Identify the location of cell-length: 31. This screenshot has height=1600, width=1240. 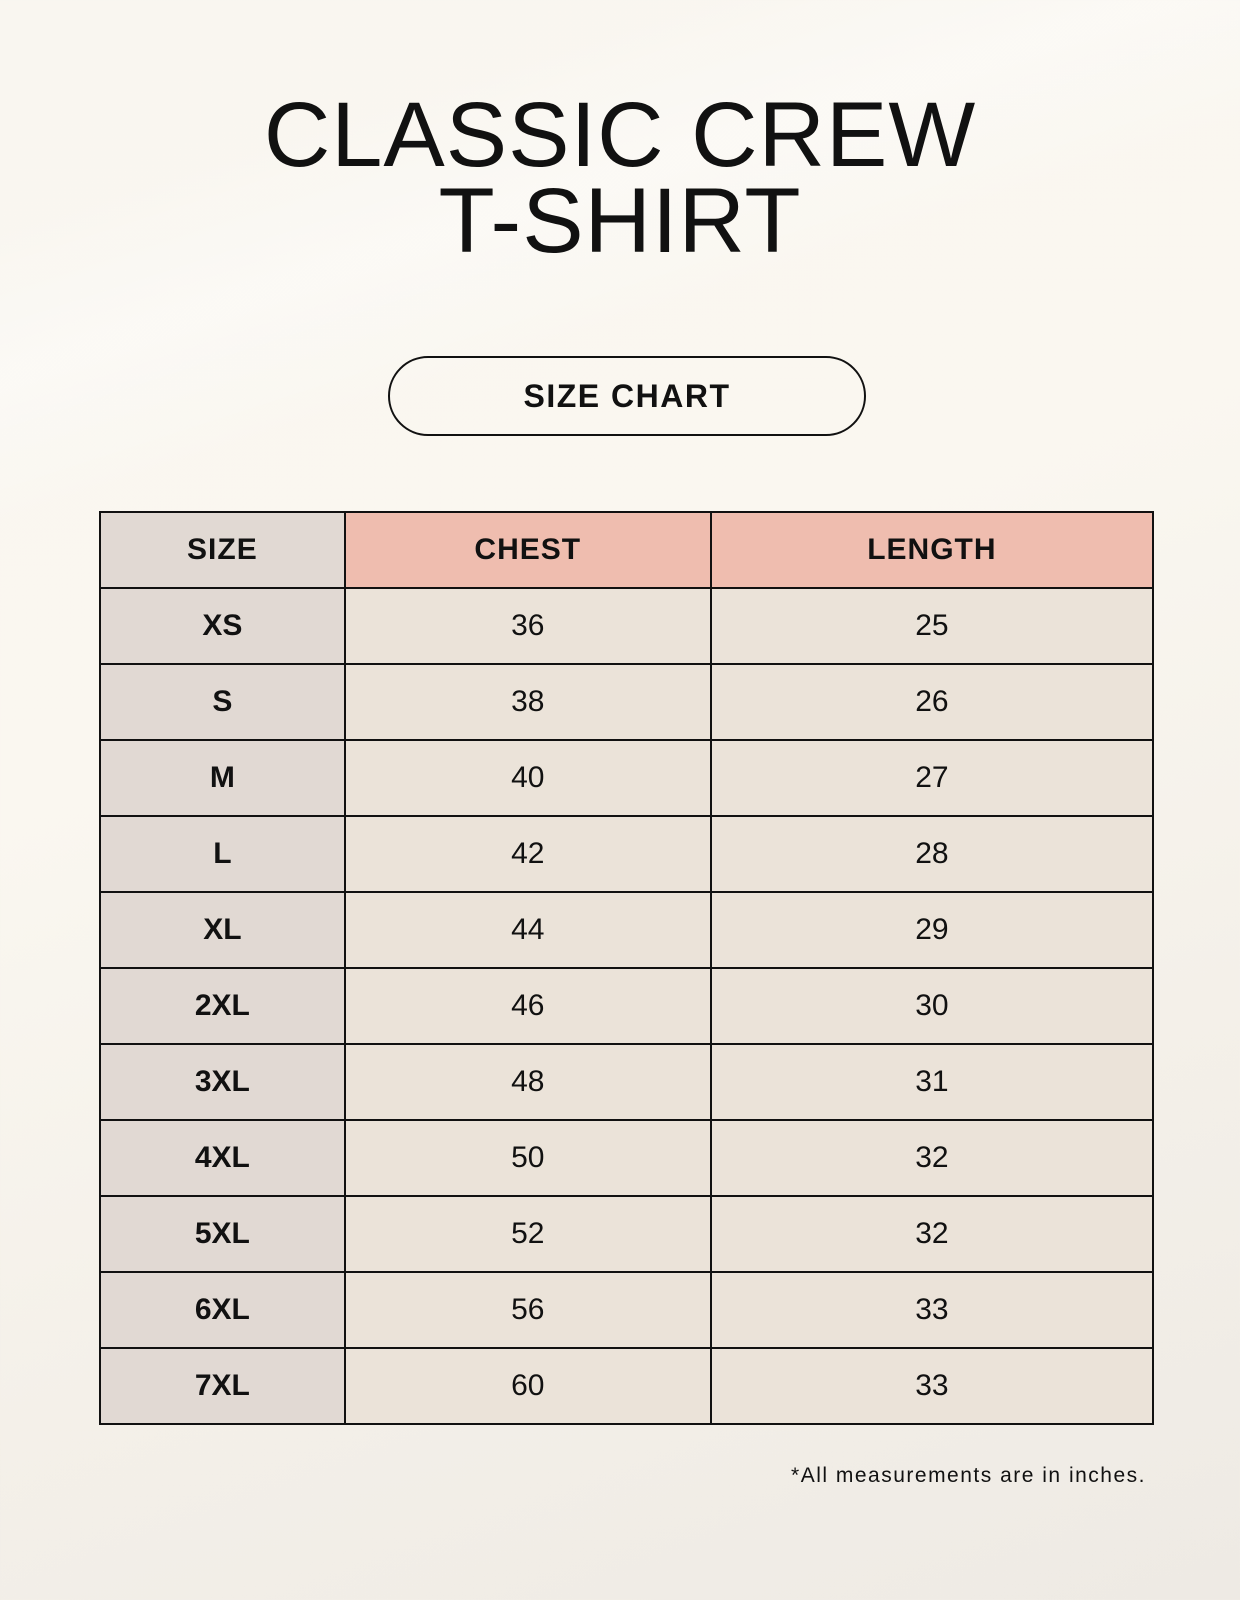
(932, 1082).